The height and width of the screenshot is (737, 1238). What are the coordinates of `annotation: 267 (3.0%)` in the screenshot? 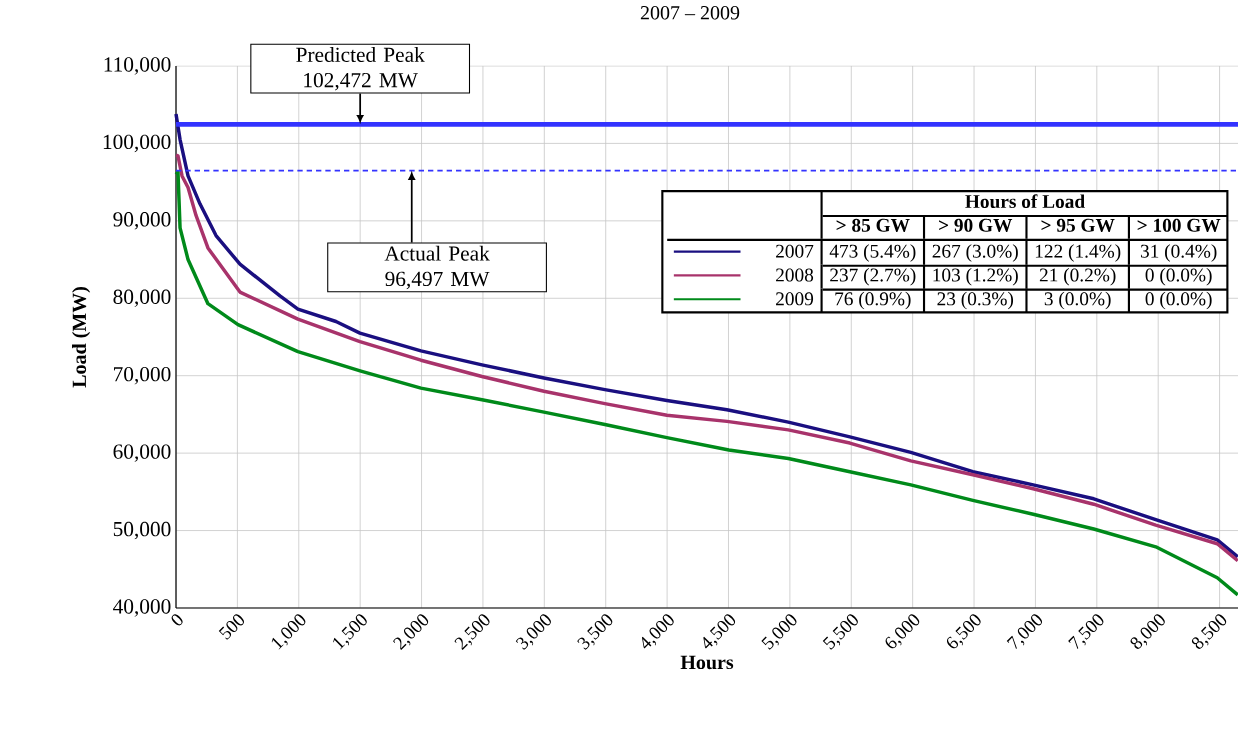 It's located at (975, 253).